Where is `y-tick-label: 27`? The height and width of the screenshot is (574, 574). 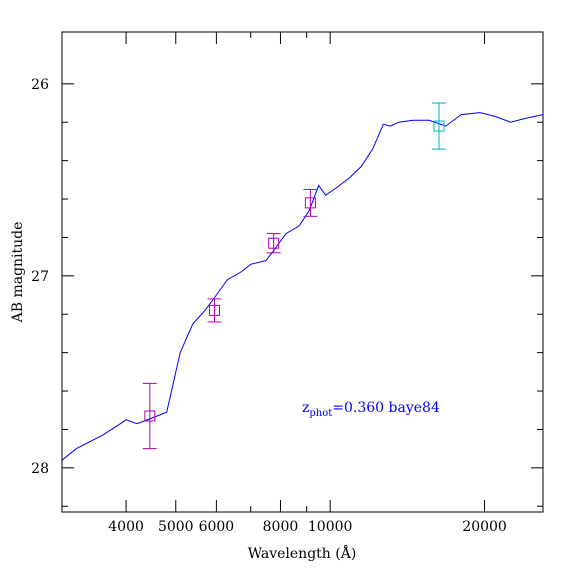 y-tick-label: 27 is located at coordinates (40, 277).